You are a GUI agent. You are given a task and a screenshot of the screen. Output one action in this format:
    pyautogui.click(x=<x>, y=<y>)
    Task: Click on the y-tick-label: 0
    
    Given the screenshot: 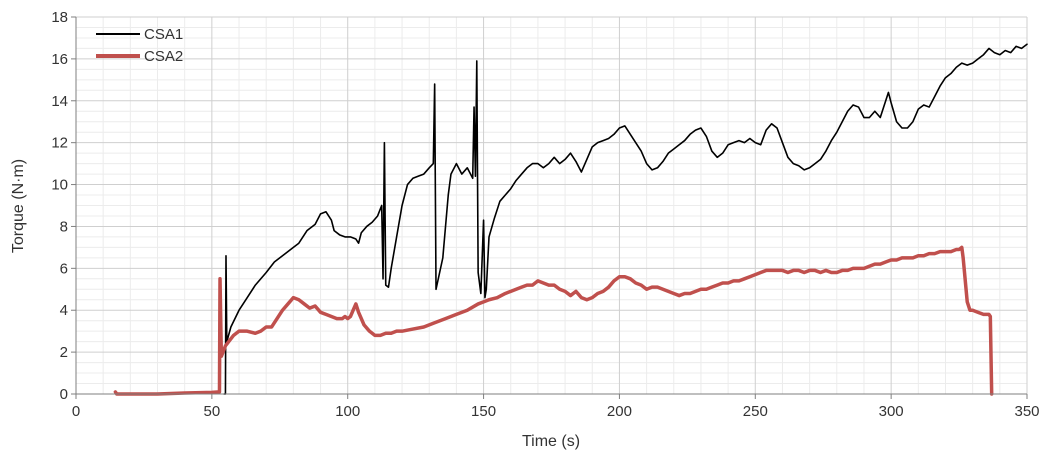 What is the action you would take?
    pyautogui.click(x=64, y=394)
    